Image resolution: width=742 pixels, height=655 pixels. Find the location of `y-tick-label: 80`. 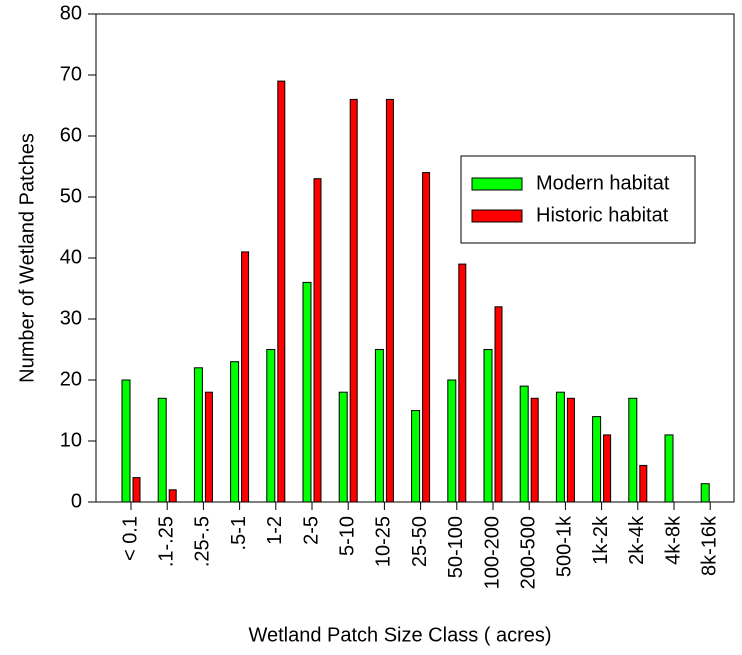

y-tick-label: 80 is located at coordinates (71, 13).